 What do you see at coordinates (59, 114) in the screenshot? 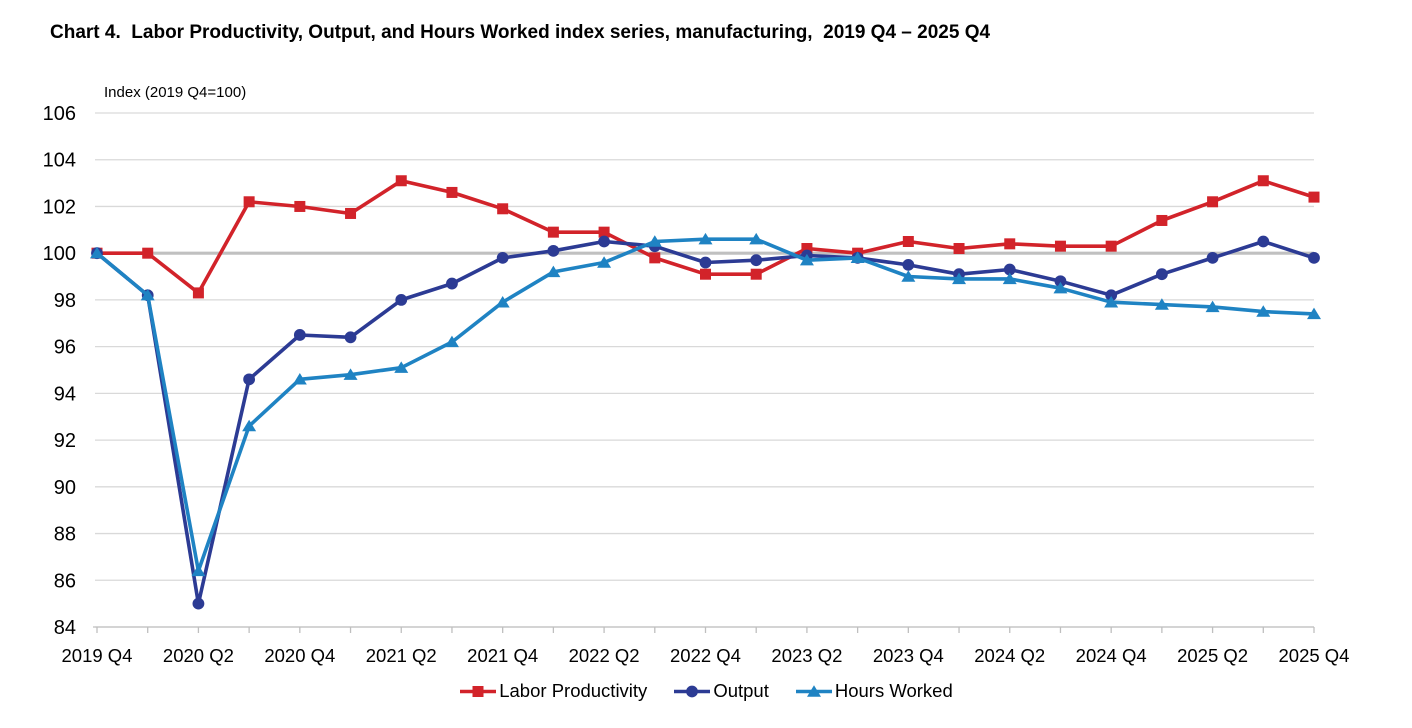
I see `y-axis-tick-label: 106` at bounding box center [59, 114].